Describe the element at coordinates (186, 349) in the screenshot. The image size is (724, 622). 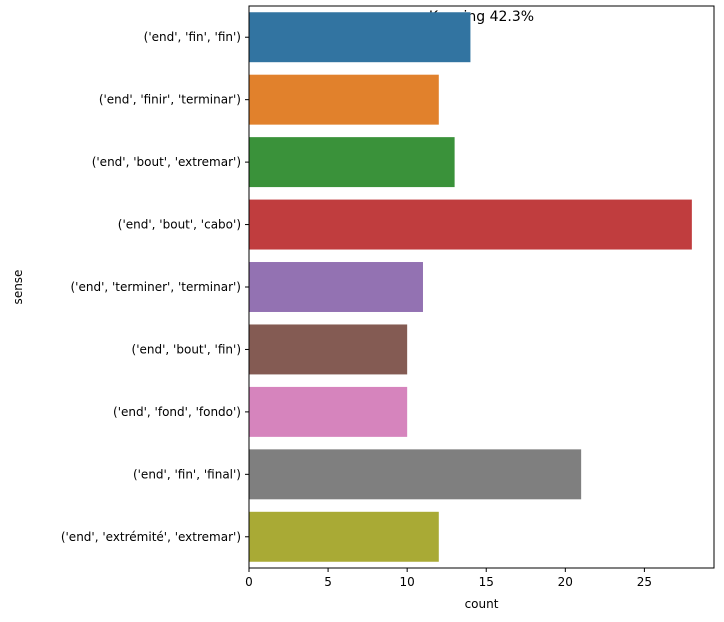
I see `y-tick-label: ('end', 'bout', 'fin')` at that location.